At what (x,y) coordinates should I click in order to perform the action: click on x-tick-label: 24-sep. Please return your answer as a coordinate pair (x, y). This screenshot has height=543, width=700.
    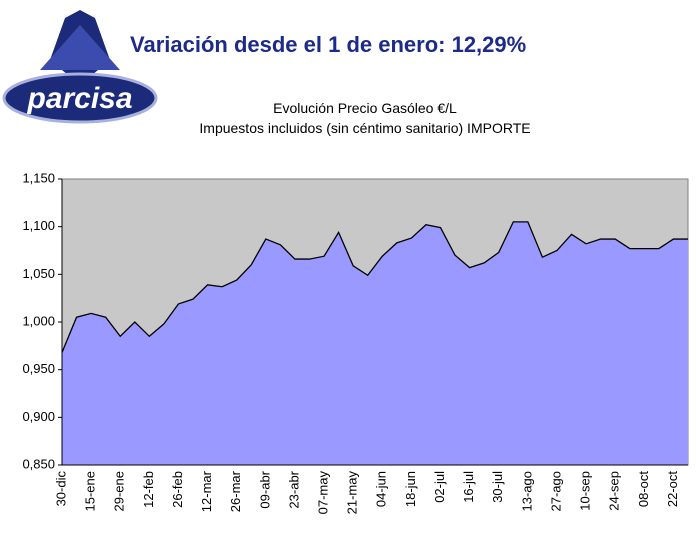
    Looking at the image, I should click on (614, 491).